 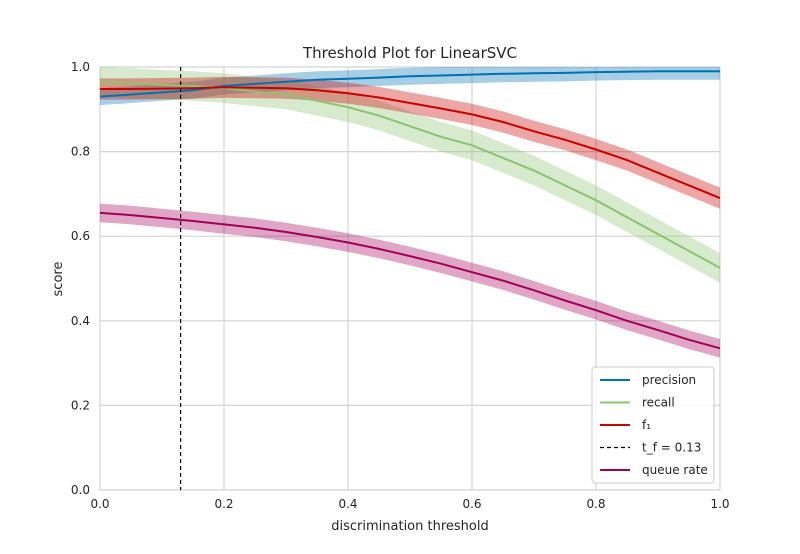 I want to click on y-tick-label: 0.8, so click(x=80, y=152).